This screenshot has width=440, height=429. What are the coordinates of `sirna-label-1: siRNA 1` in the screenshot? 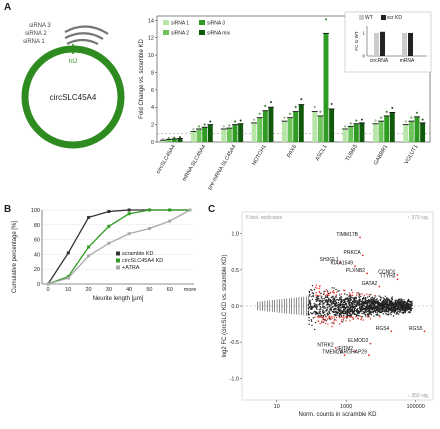 It's located at (34, 42).